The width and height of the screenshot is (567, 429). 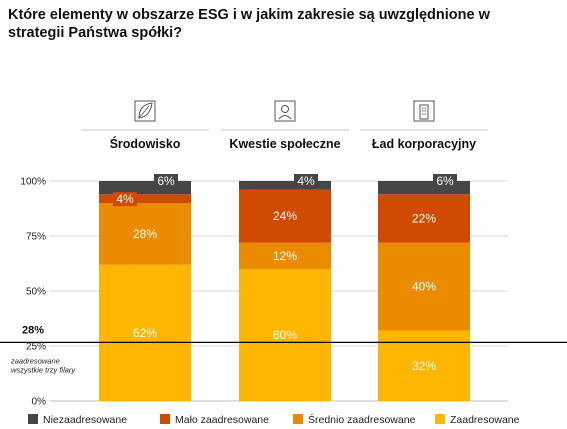 What do you see at coordinates (39, 402) in the screenshot?
I see `y-tick-label: 0%` at bounding box center [39, 402].